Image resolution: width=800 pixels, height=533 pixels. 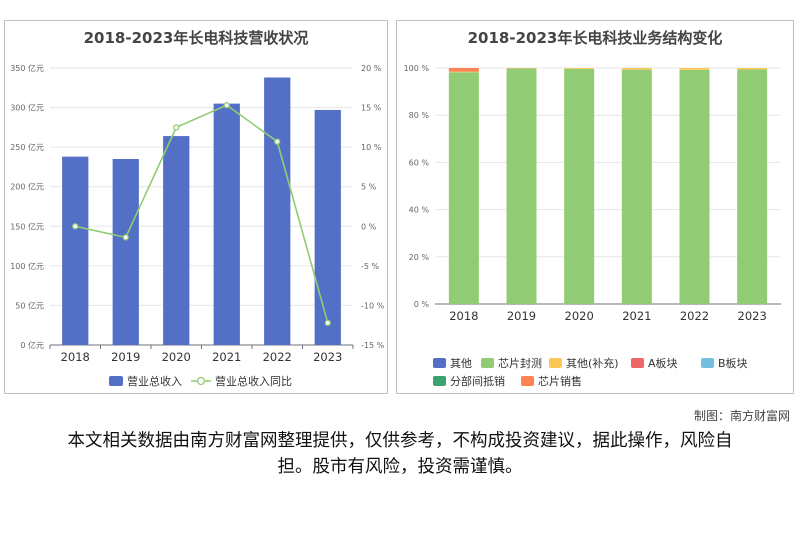 What do you see at coordinates (32, 345) in the screenshot?
I see `y-tick-label-left: 0 亿元` at bounding box center [32, 345].